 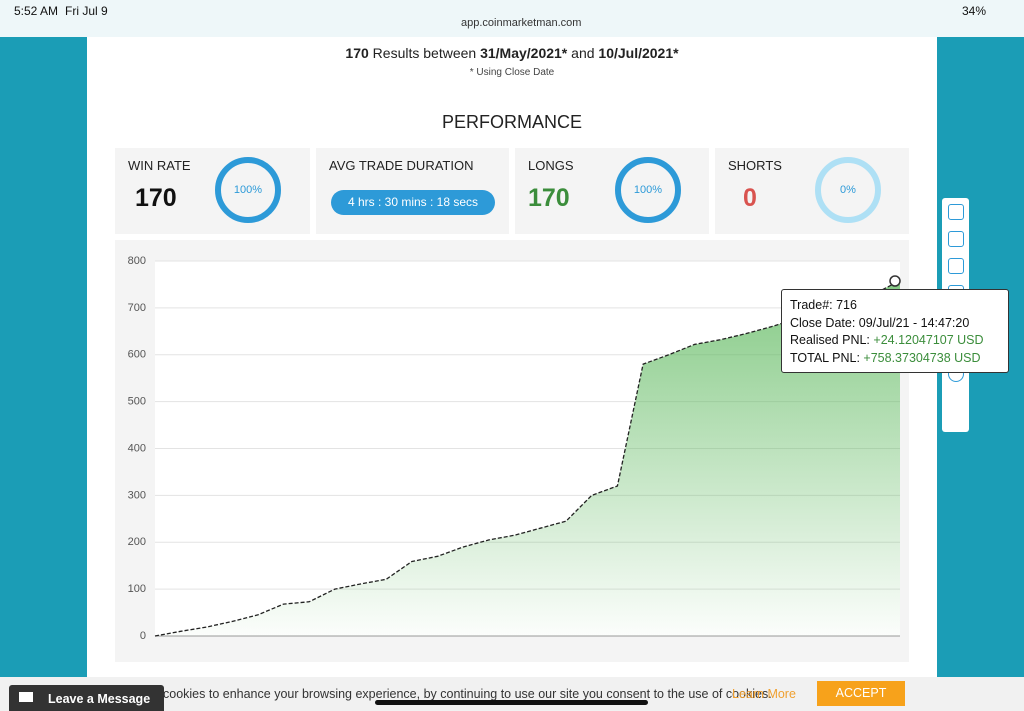 I want to click on ring: 0%, so click(x=848, y=190).